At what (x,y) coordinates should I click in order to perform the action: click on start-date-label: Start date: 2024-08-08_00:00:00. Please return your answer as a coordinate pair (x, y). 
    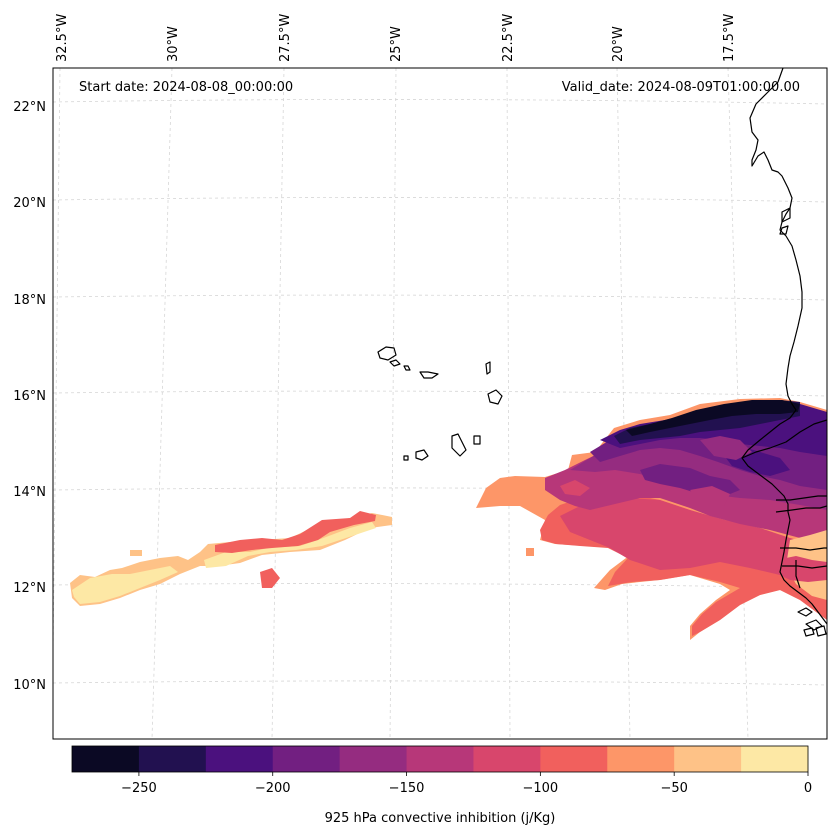
    Looking at the image, I should click on (186, 87).